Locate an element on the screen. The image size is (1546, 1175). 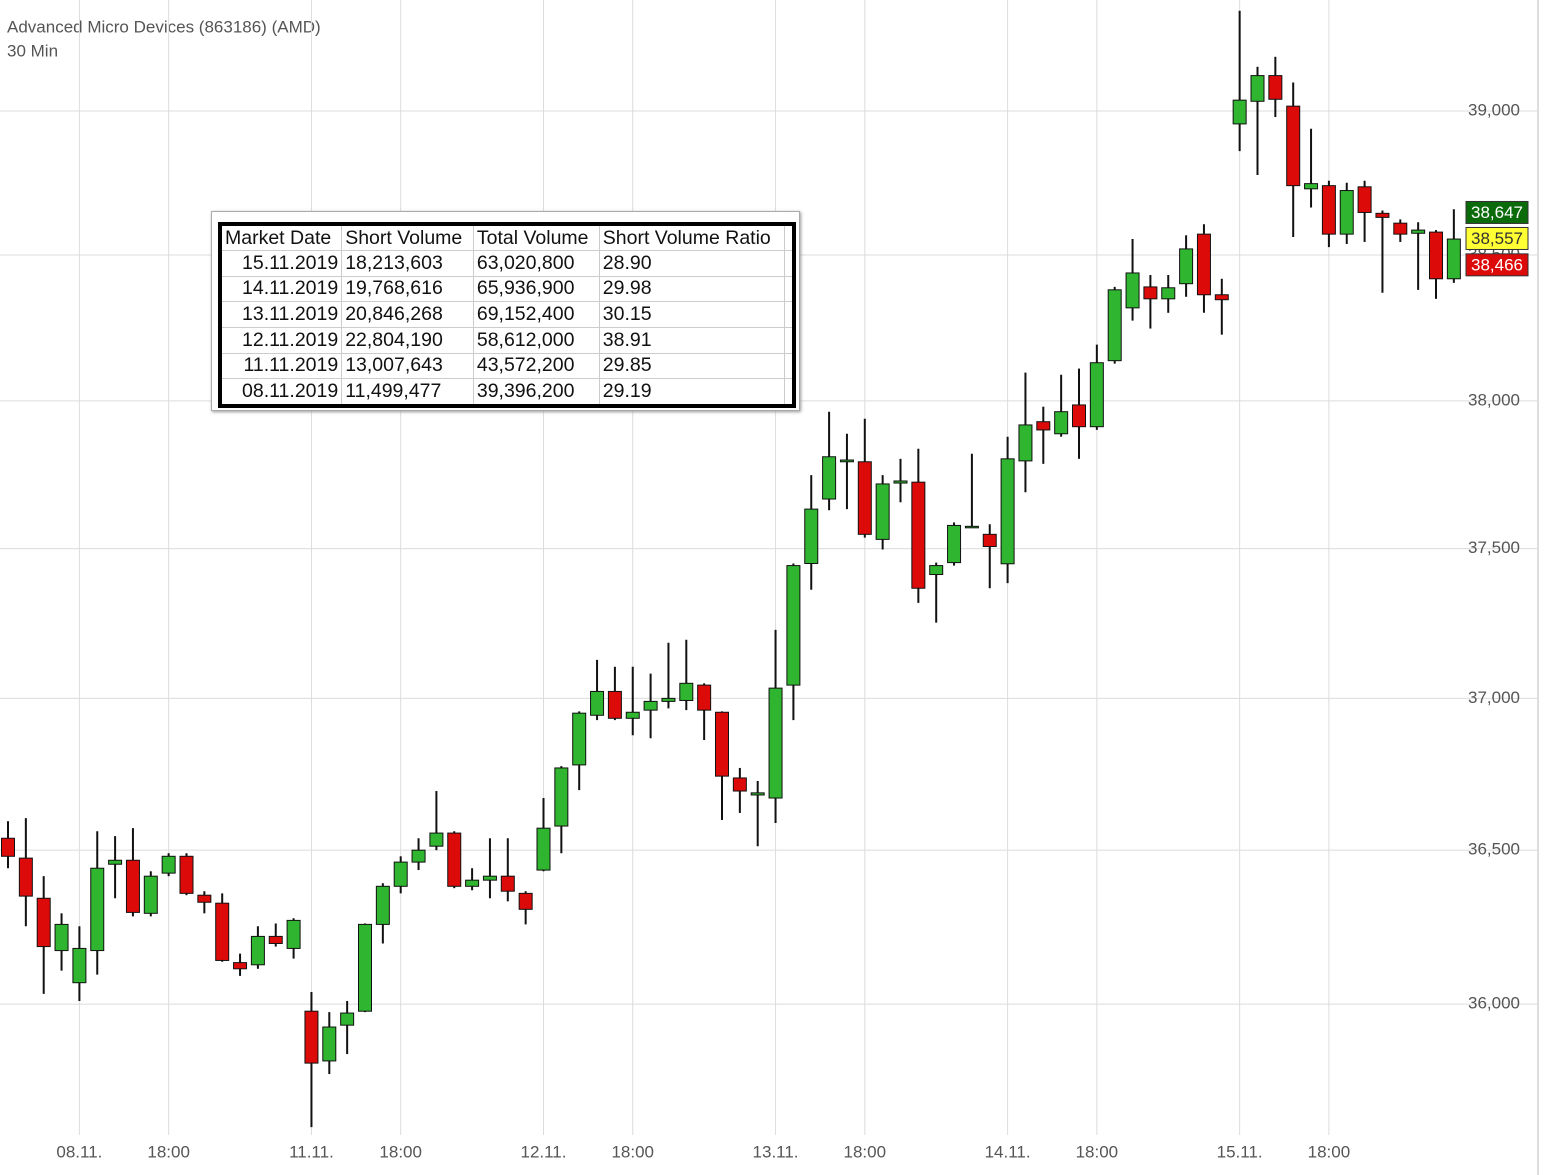
x-tick-label: 14.11. is located at coordinates (1008, 1151).